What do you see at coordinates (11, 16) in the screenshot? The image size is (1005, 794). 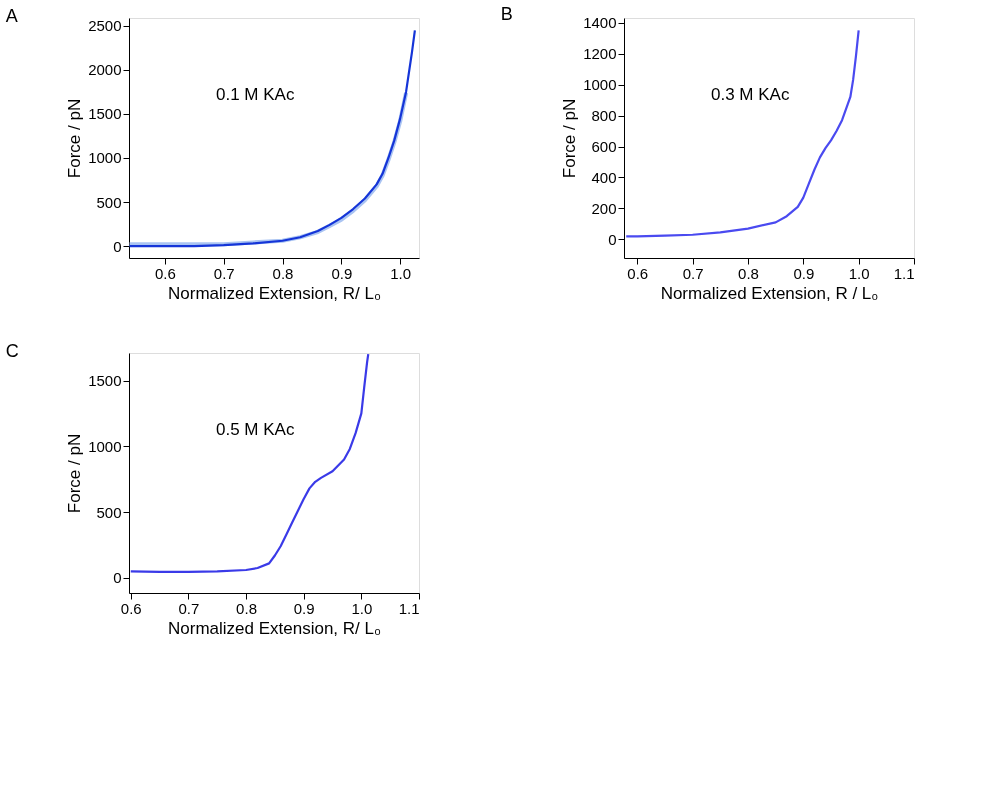 I see `chart-title: A` at bounding box center [11, 16].